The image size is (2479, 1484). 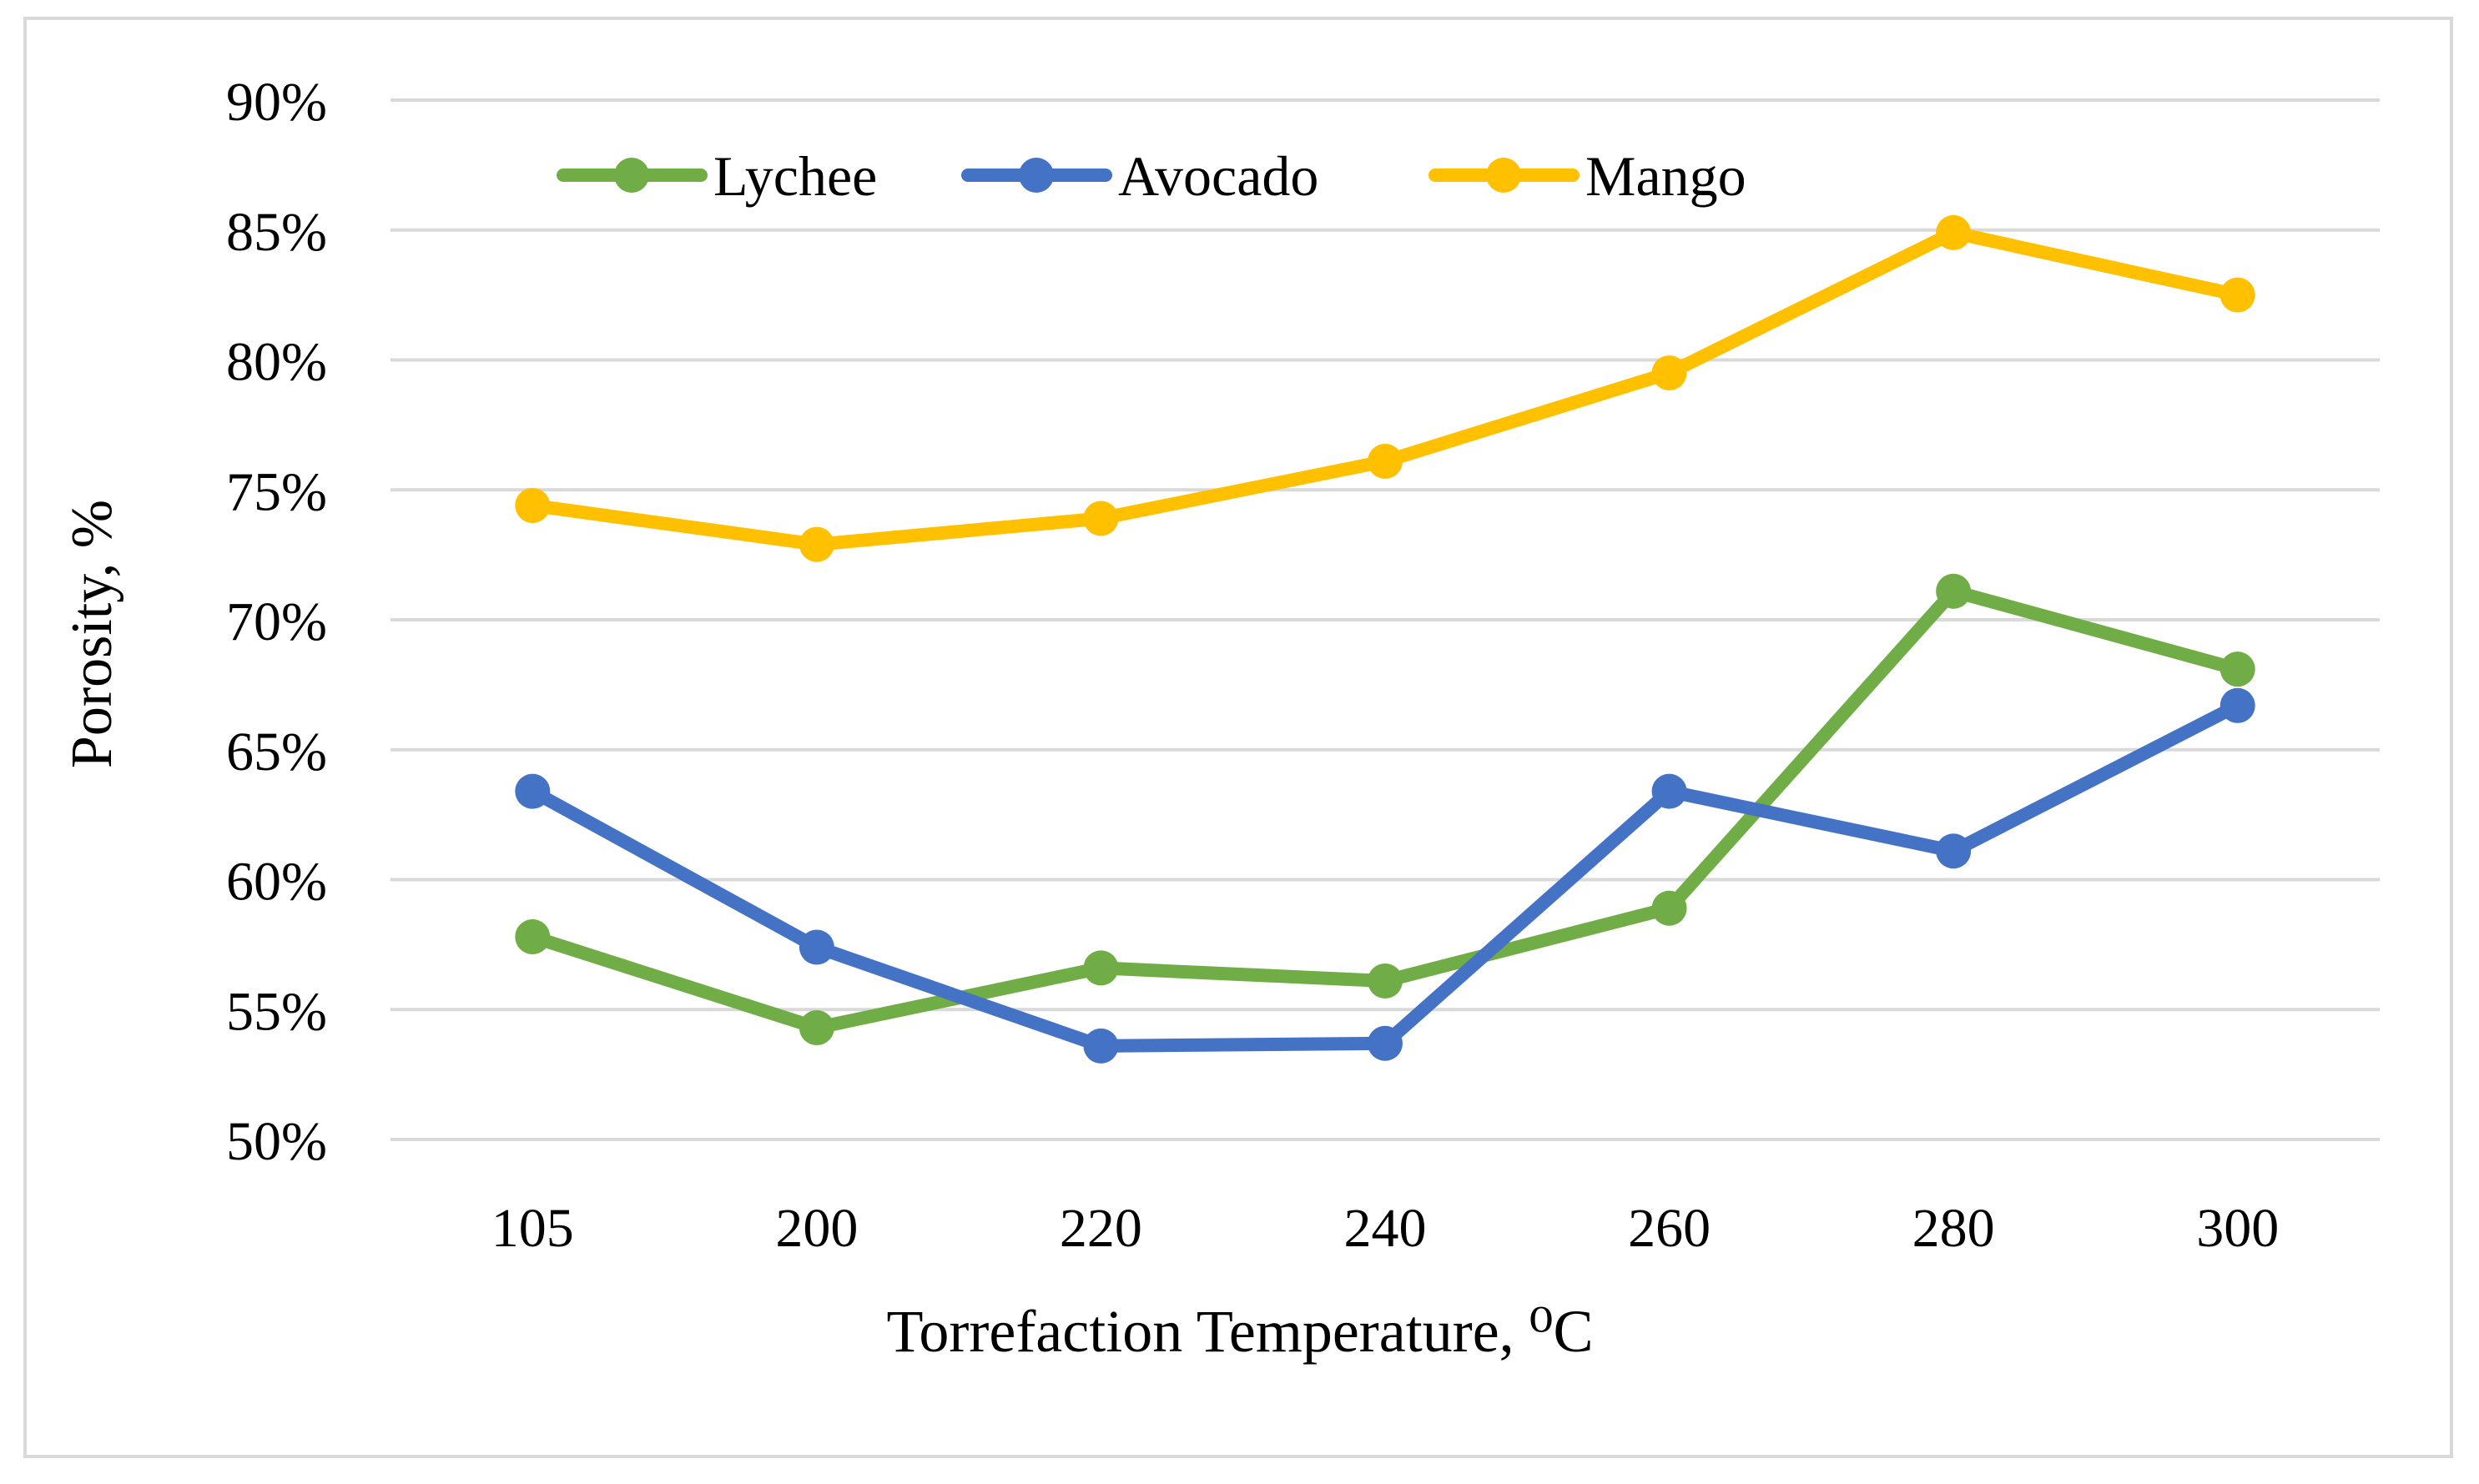 I want to click on y-tick-label: 80%, so click(x=276, y=362).